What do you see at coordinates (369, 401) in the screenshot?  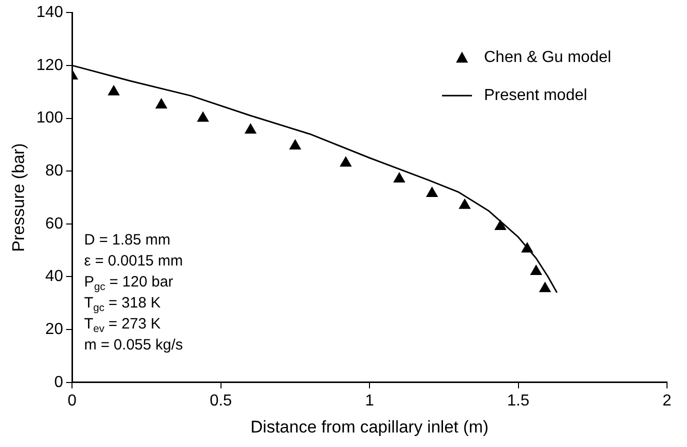 I see `x-tick-label: 1` at bounding box center [369, 401].